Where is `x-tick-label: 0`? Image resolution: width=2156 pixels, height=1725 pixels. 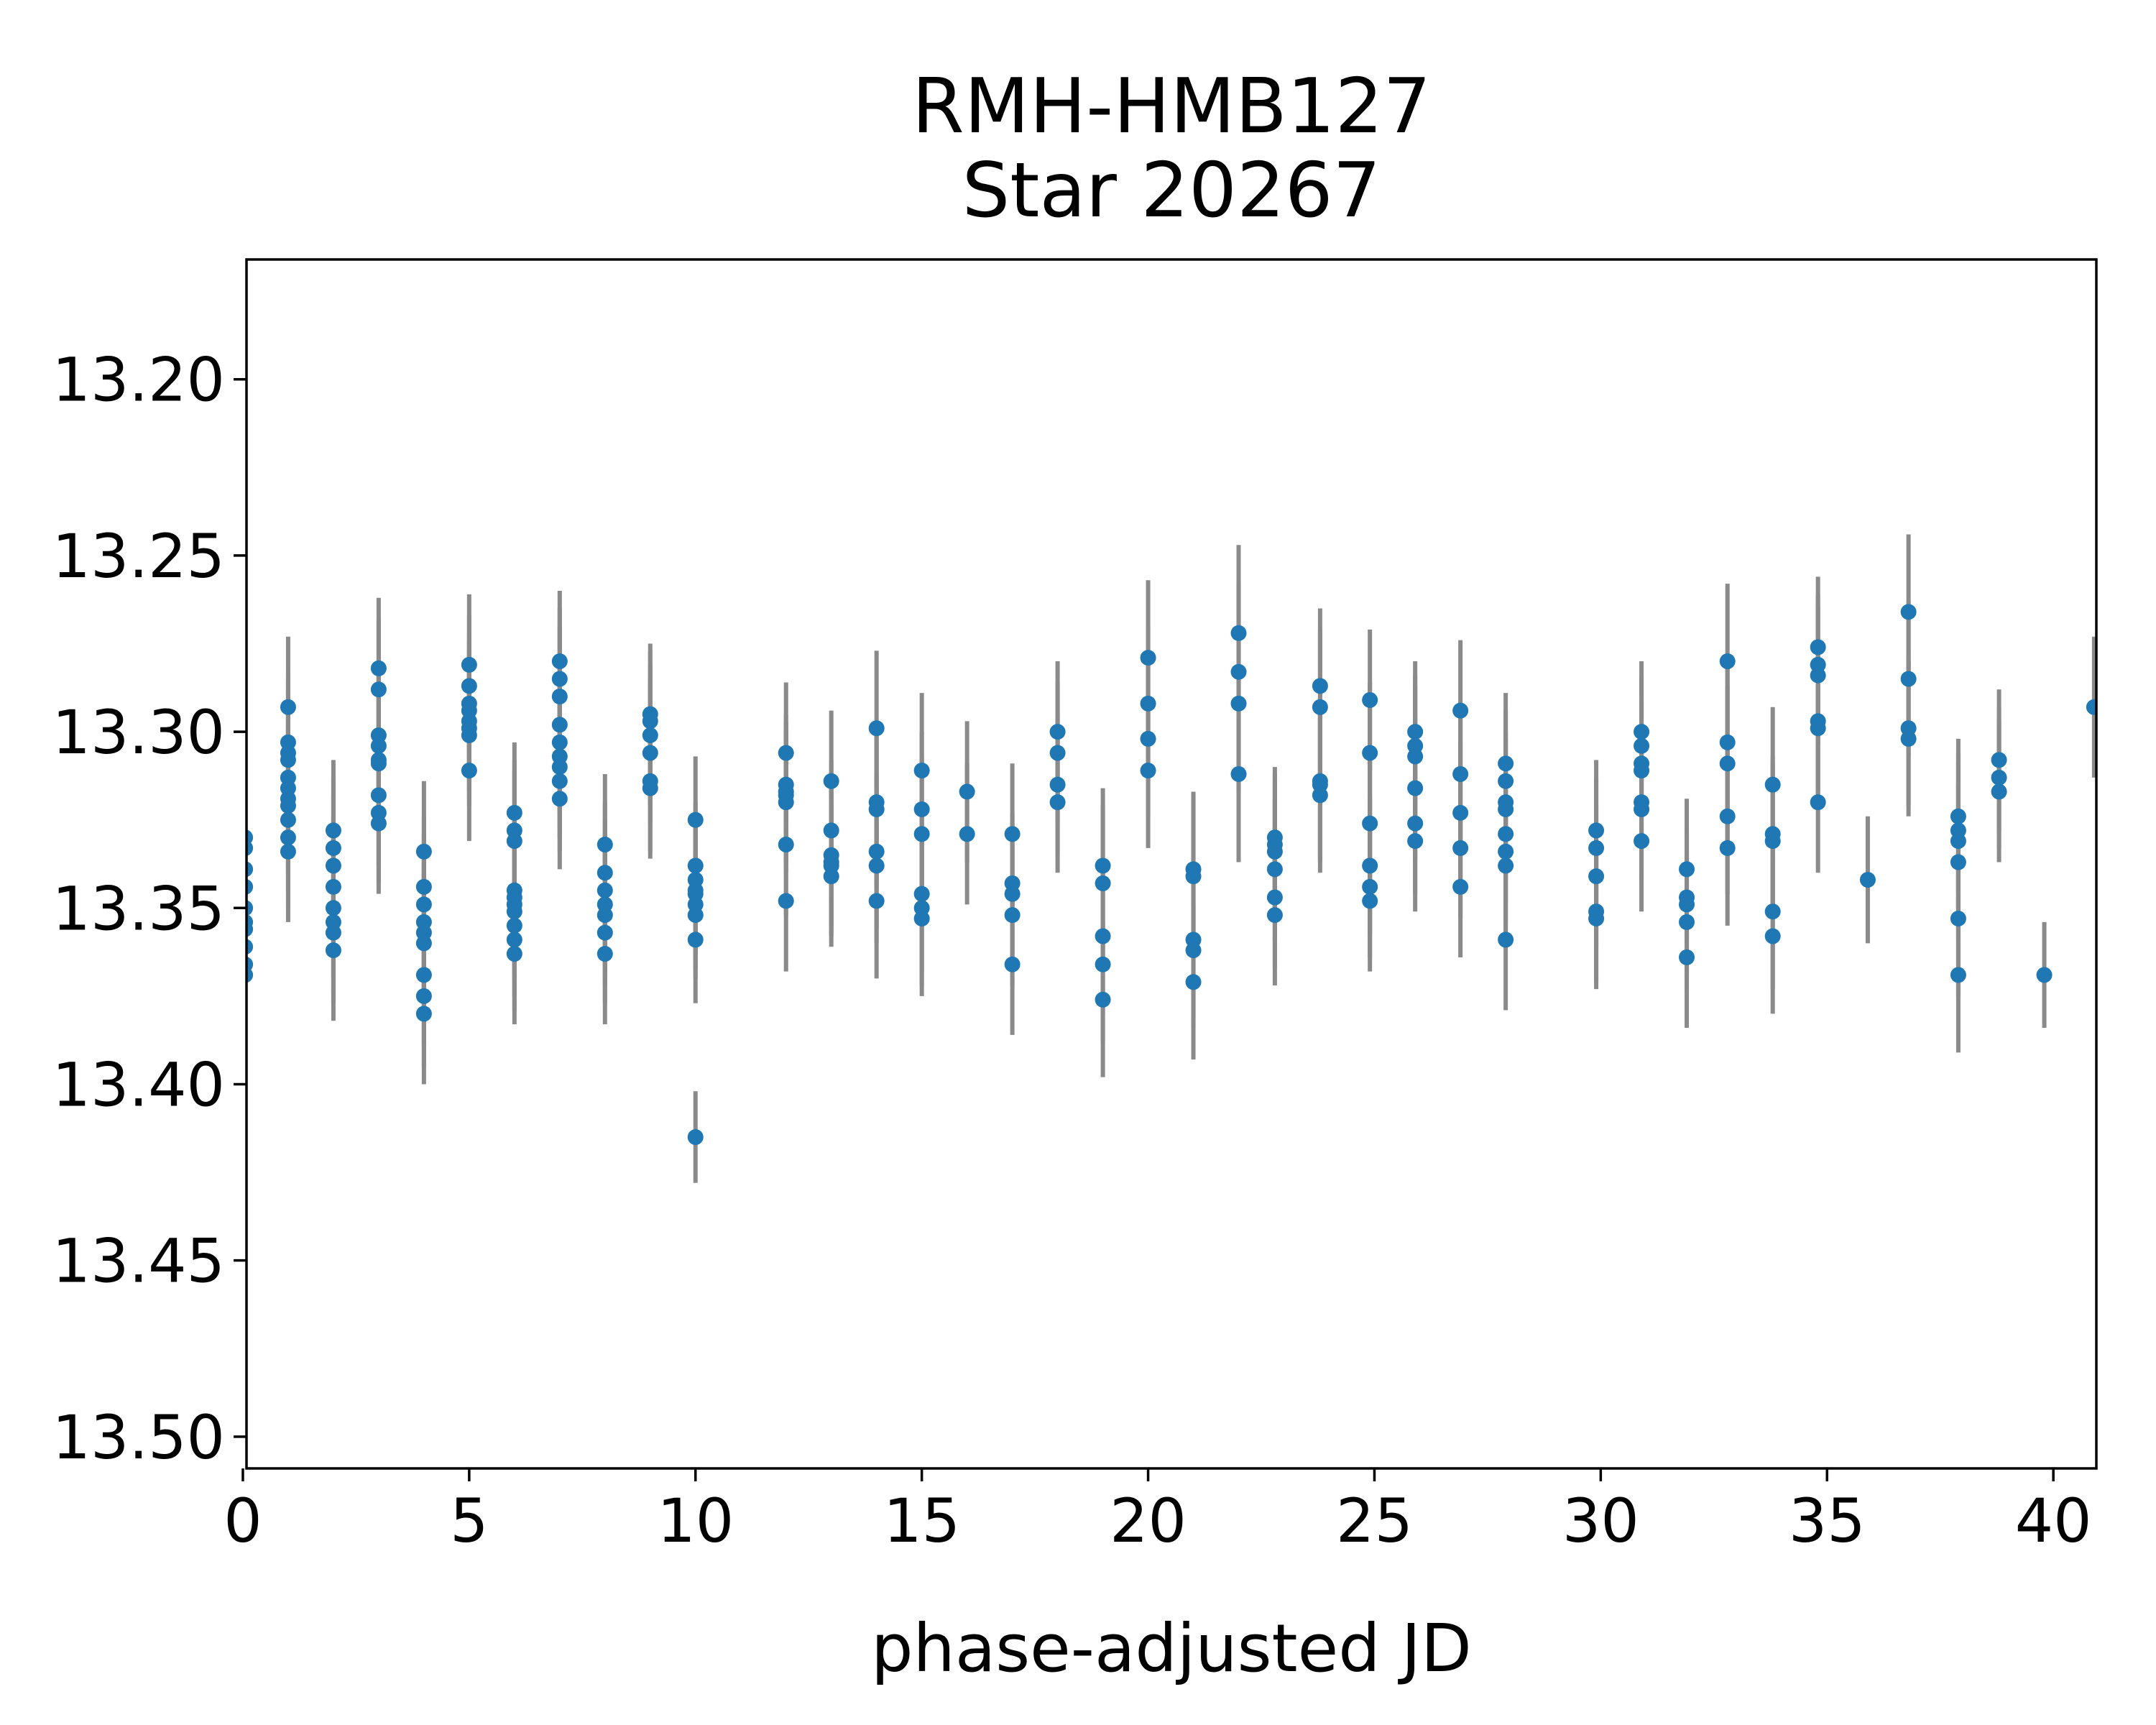 x-tick-label: 0 is located at coordinates (243, 1521).